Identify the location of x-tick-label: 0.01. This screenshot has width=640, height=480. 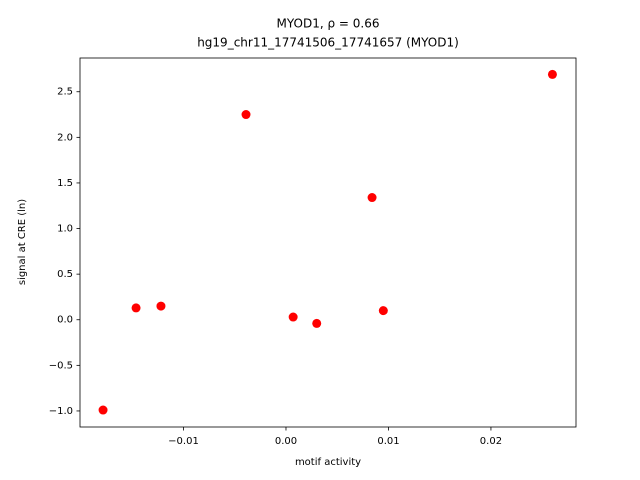
(388, 441).